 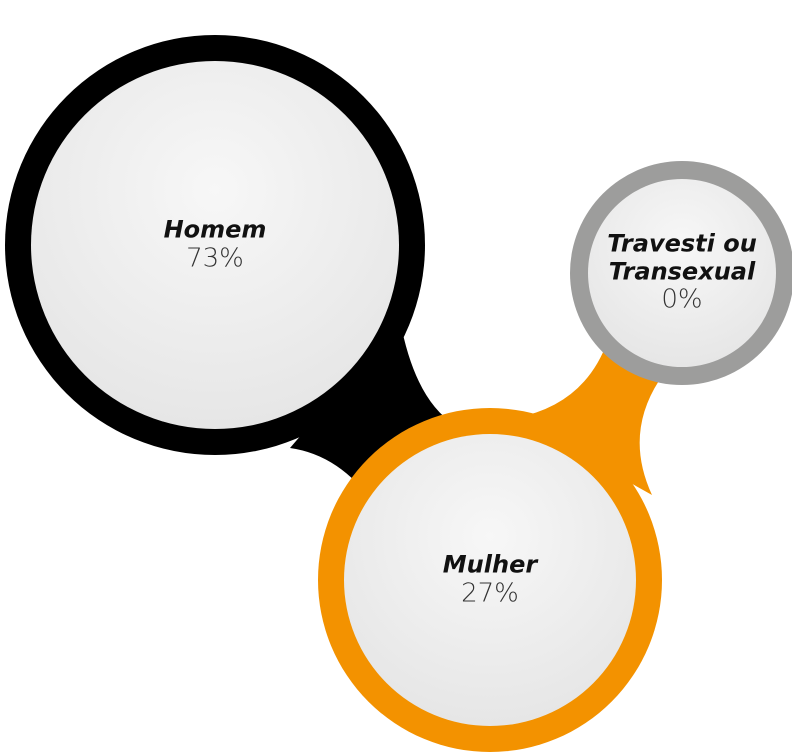 What do you see at coordinates (490, 592) in the screenshot?
I see `value-label: 27%` at bounding box center [490, 592].